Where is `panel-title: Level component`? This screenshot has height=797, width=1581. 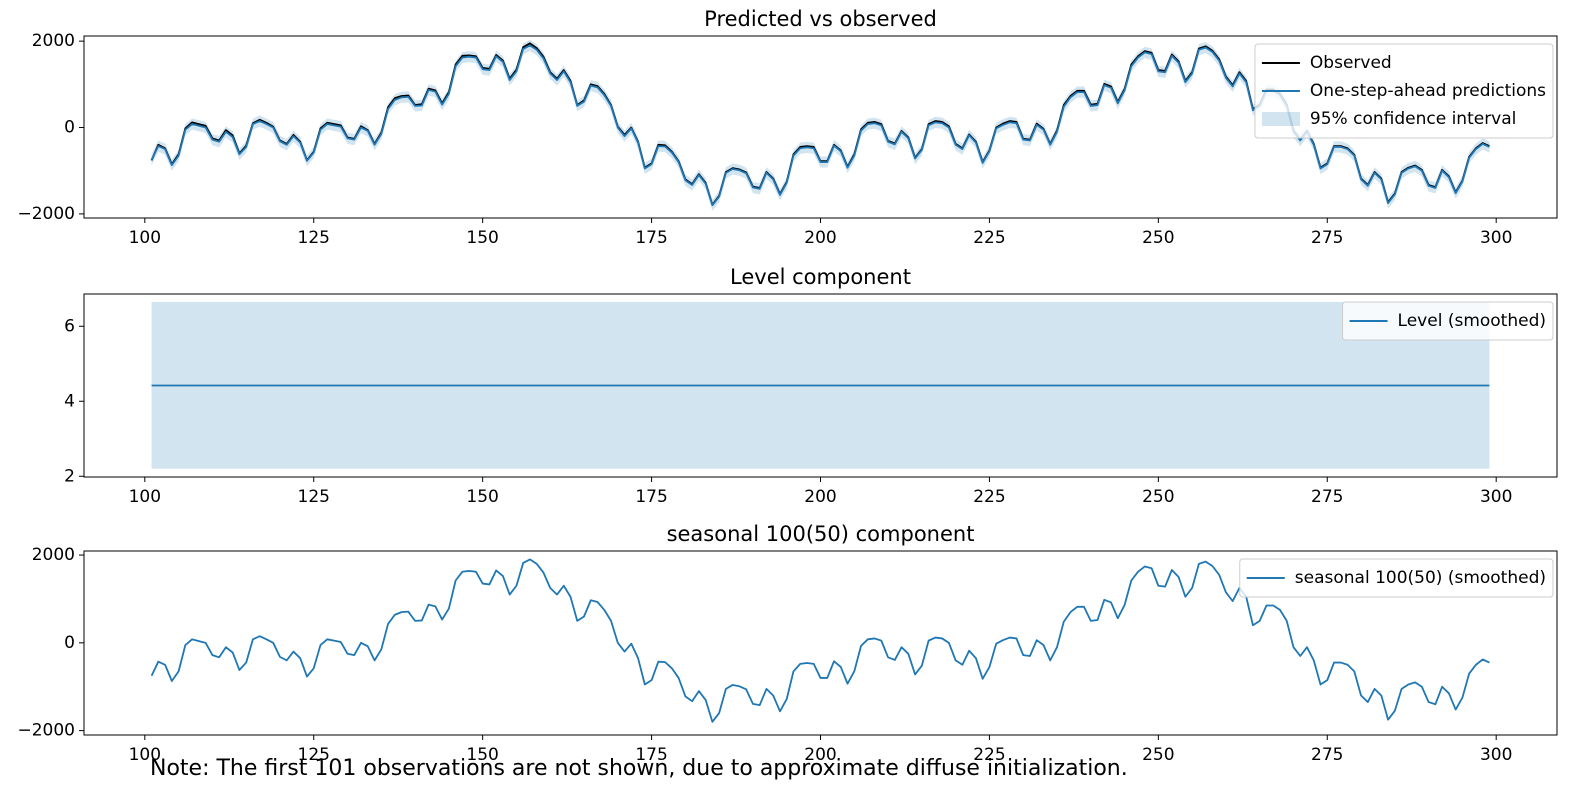 panel-title: Level component is located at coordinates (820, 277).